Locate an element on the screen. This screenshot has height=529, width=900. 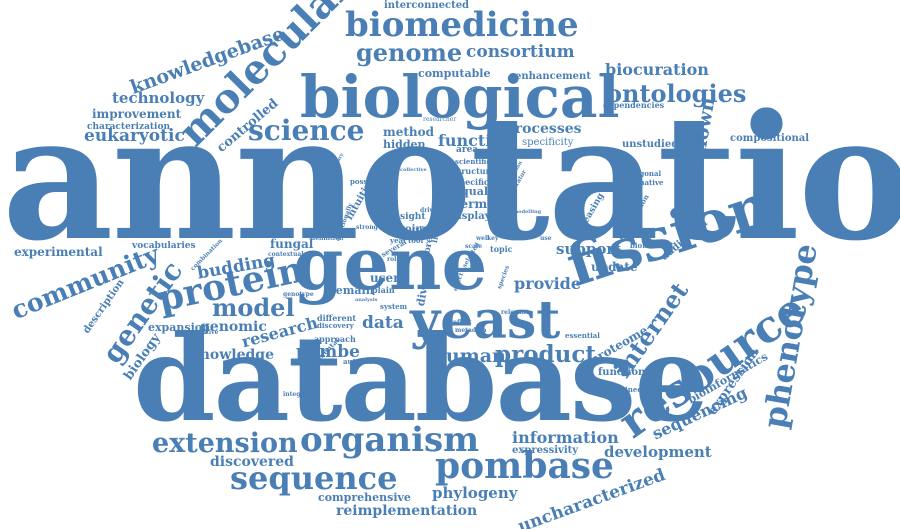
word-unstudied: unstudied is located at coordinates (650, 144).